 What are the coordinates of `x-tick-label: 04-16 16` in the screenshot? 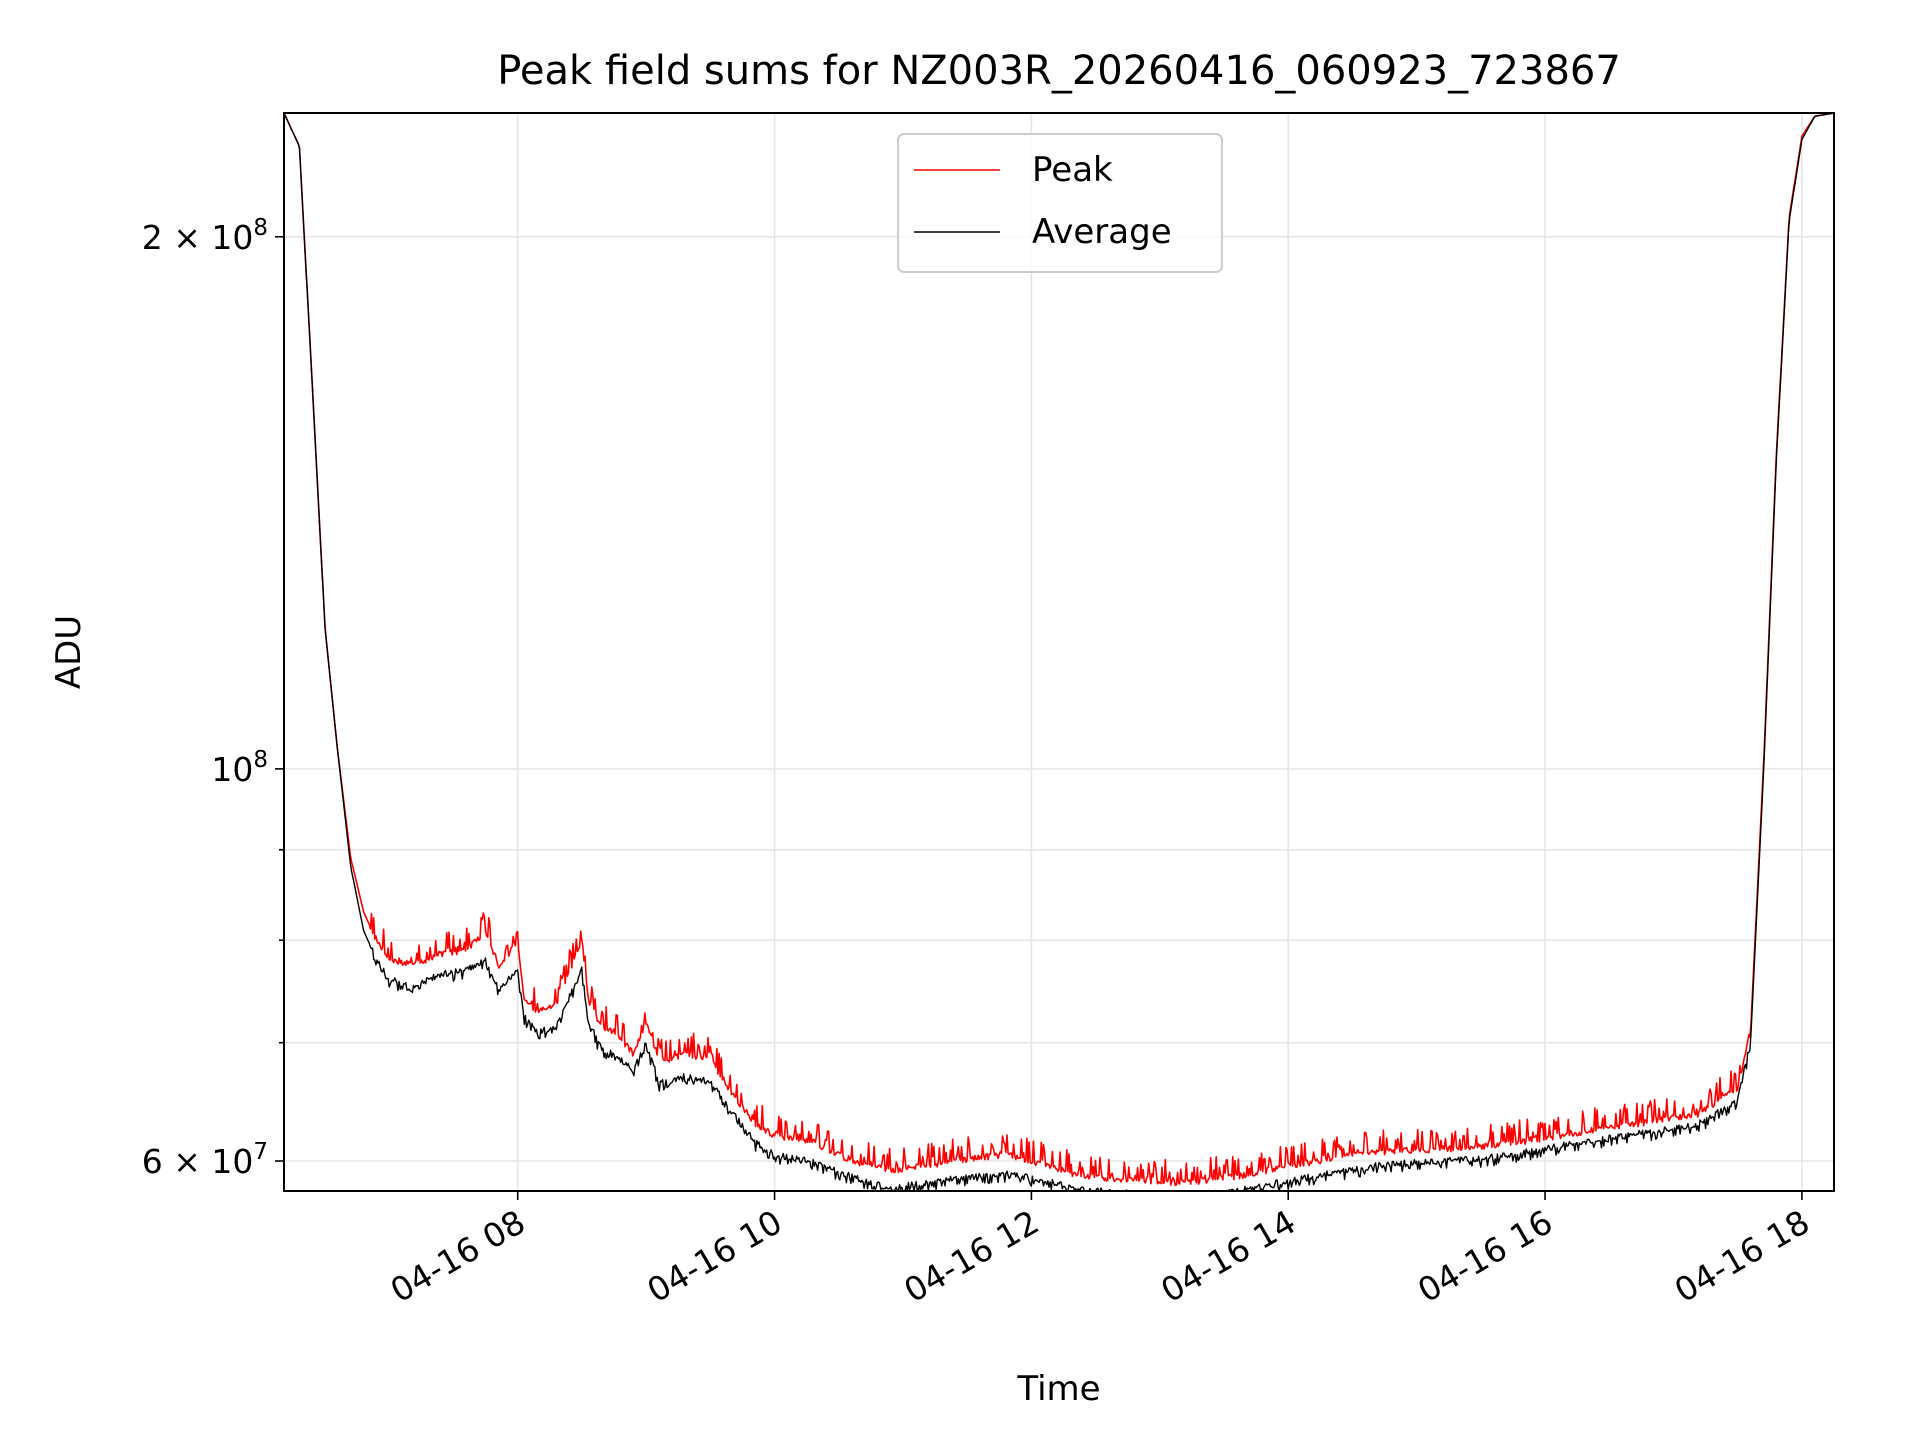 It's located at (1485, 1256).